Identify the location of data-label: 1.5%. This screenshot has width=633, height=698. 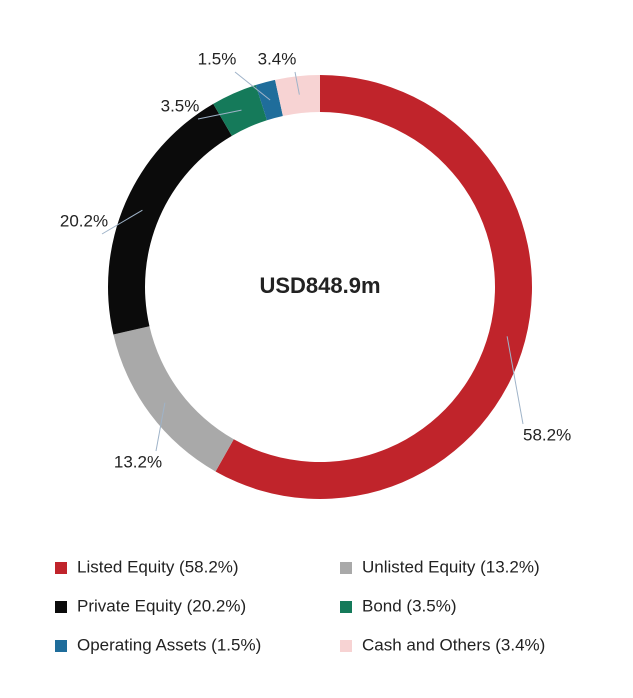
(217, 58).